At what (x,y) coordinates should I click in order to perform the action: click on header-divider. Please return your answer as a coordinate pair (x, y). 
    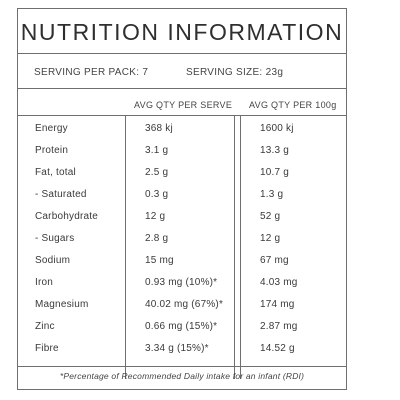
    Looking at the image, I should click on (182, 115).